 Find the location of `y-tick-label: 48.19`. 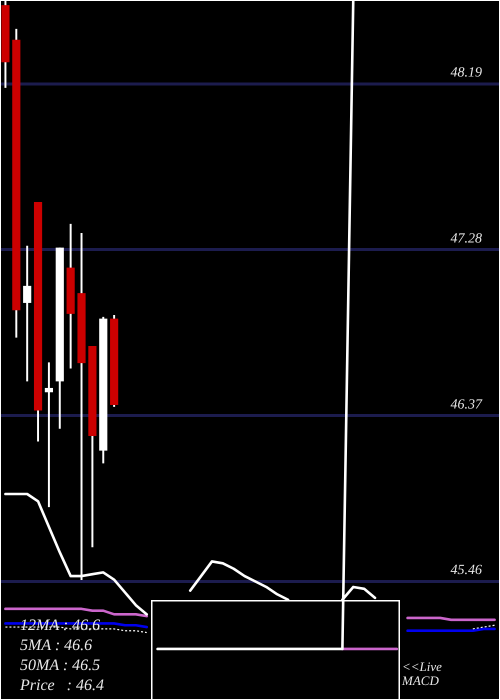

y-tick-label: 48.19 is located at coordinates (466, 73).